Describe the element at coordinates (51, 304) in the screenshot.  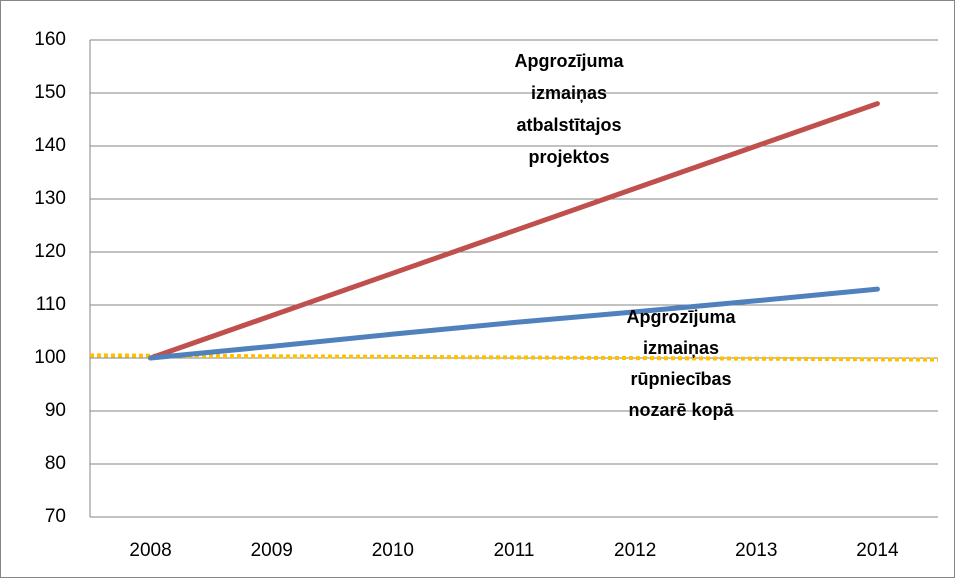
I see `y-tick-label: 110` at that location.